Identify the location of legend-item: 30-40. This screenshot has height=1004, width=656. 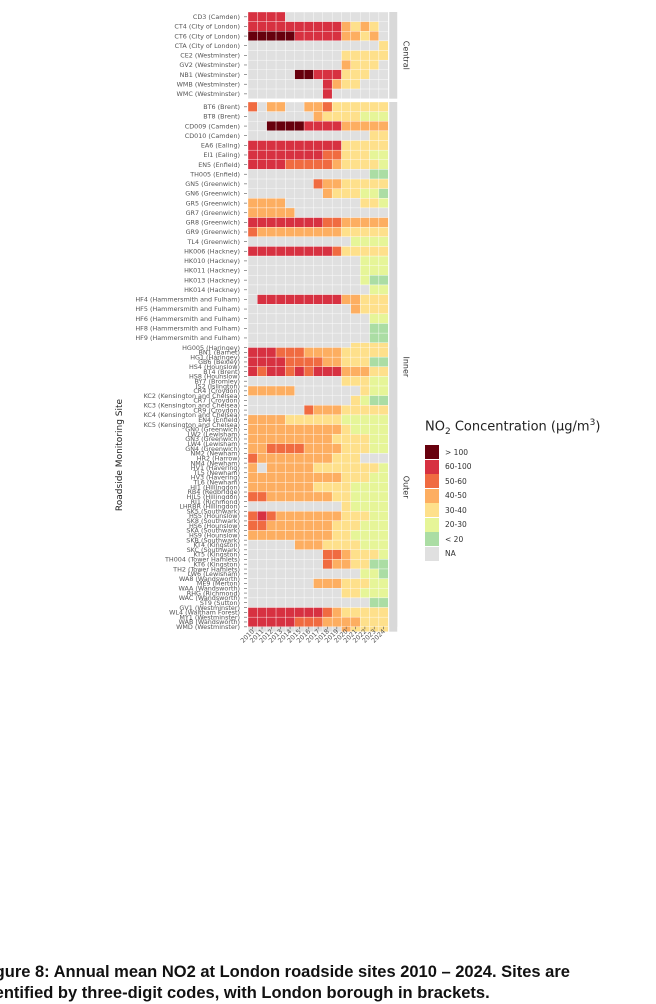
(510, 510).